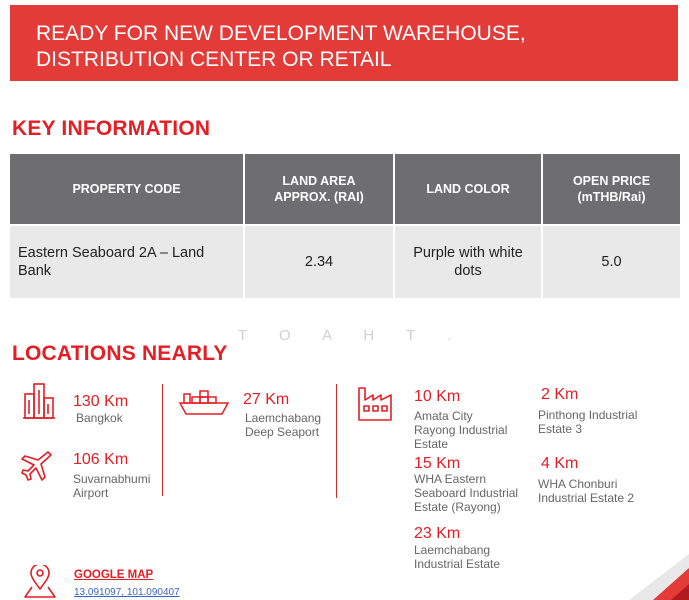 This screenshot has width=689, height=600. What do you see at coordinates (91, 493) in the screenshot?
I see `suvarnabhumi-name-line-2: Airport` at bounding box center [91, 493].